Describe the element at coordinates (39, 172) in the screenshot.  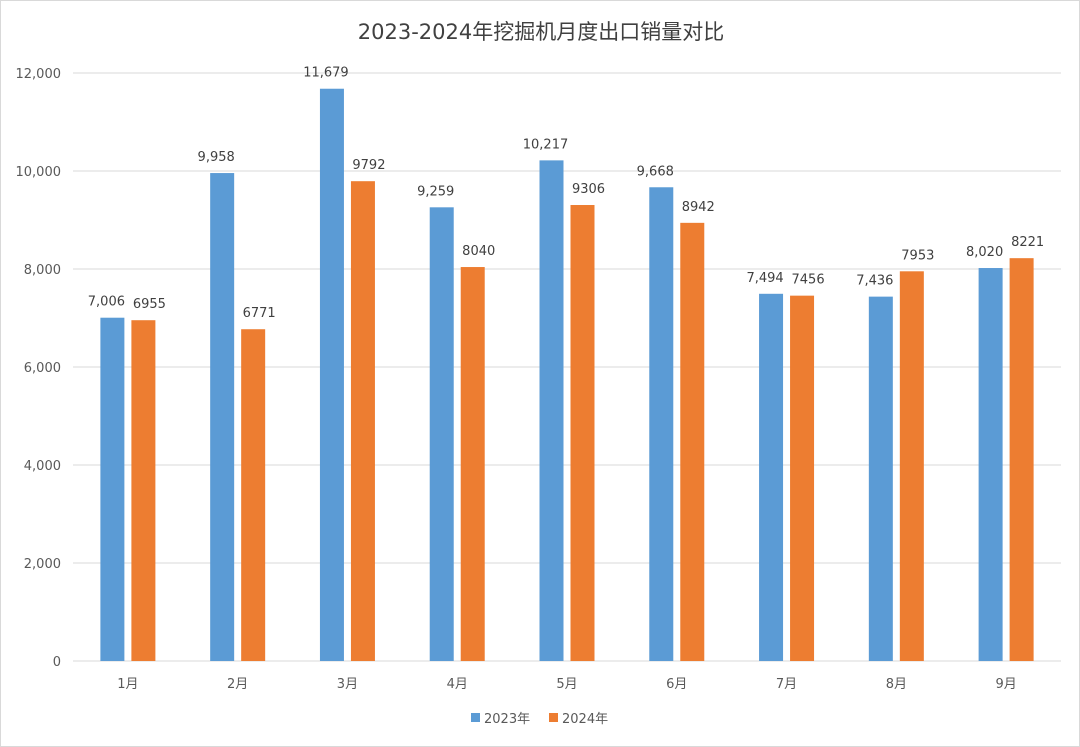
I see `y-tick-label: 10,000` at that location.